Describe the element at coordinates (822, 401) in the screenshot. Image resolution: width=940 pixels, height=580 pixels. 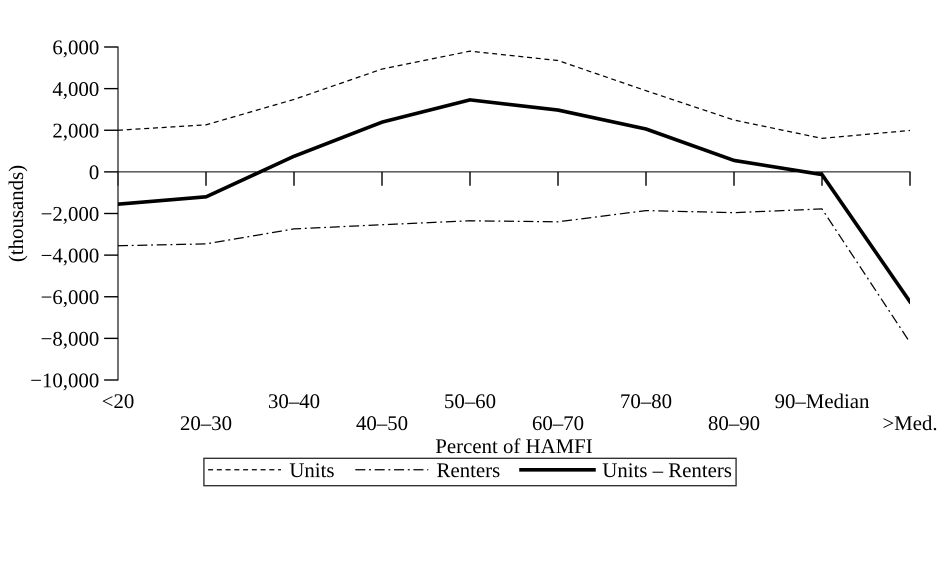
I see `x-tick-label: 90–Median` at that location.